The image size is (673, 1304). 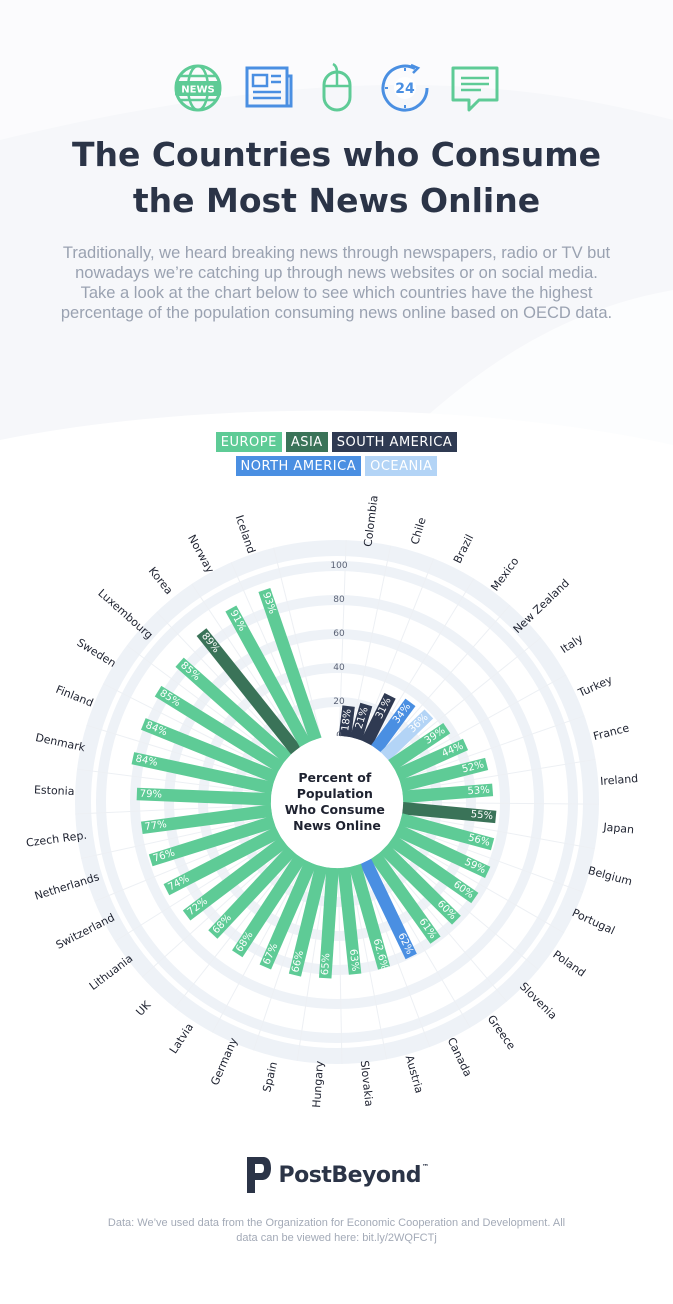 What do you see at coordinates (414, 1074) in the screenshot?
I see `chart-category-label: Austria` at bounding box center [414, 1074].